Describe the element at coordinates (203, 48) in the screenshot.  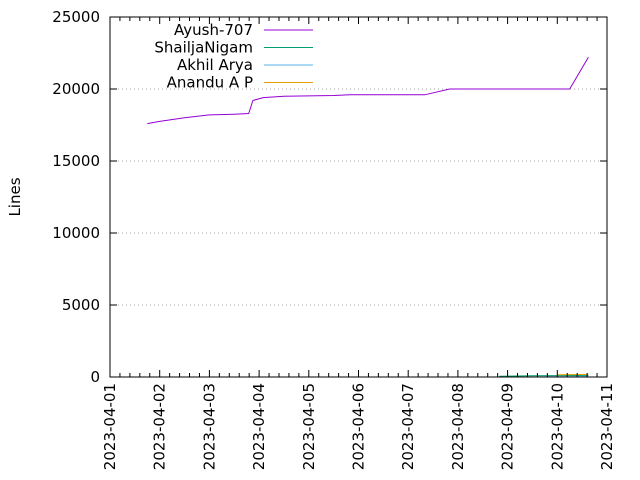
I see `legend-label: ShailjaNigam` at that location.